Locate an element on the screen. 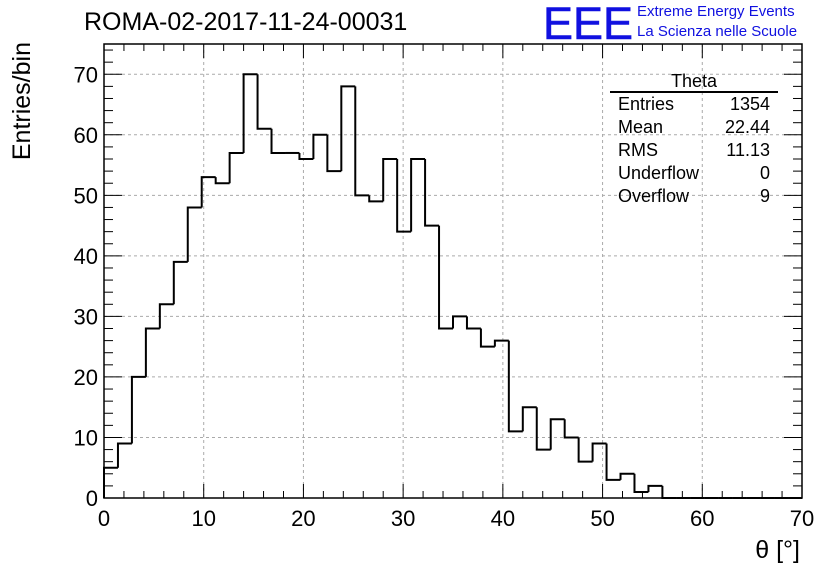 The image size is (836, 572). y-tick-label: 30 is located at coordinates (86, 316).